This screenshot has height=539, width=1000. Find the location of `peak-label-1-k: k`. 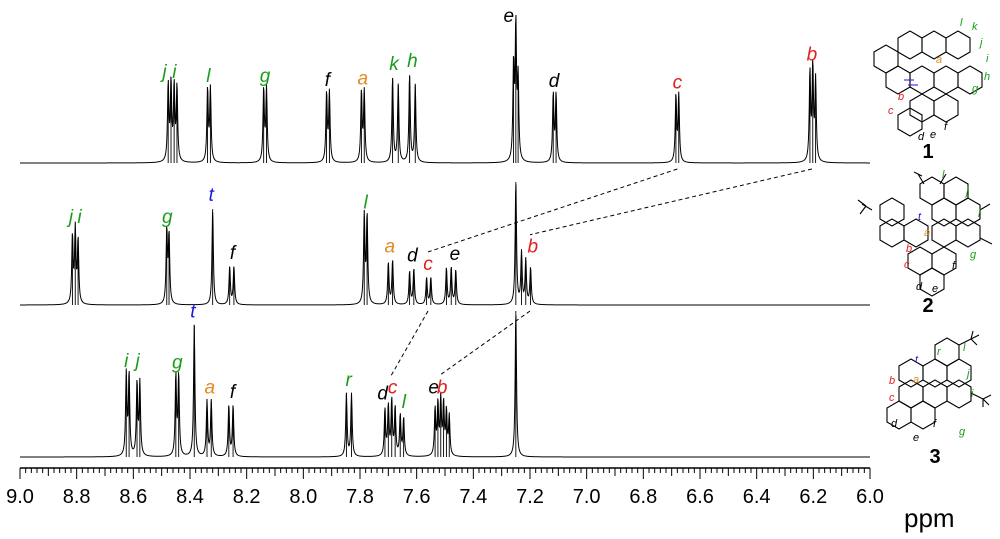

peak-label-1-k: k is located at coordinates (394, 64).